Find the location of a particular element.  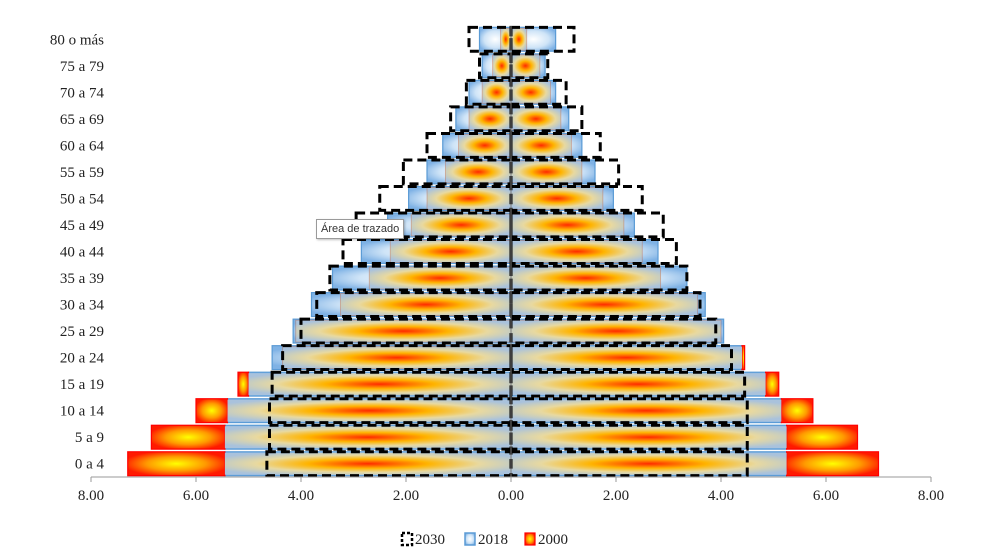

category-label: 45 a 49 is located at coordinates (82, 226).